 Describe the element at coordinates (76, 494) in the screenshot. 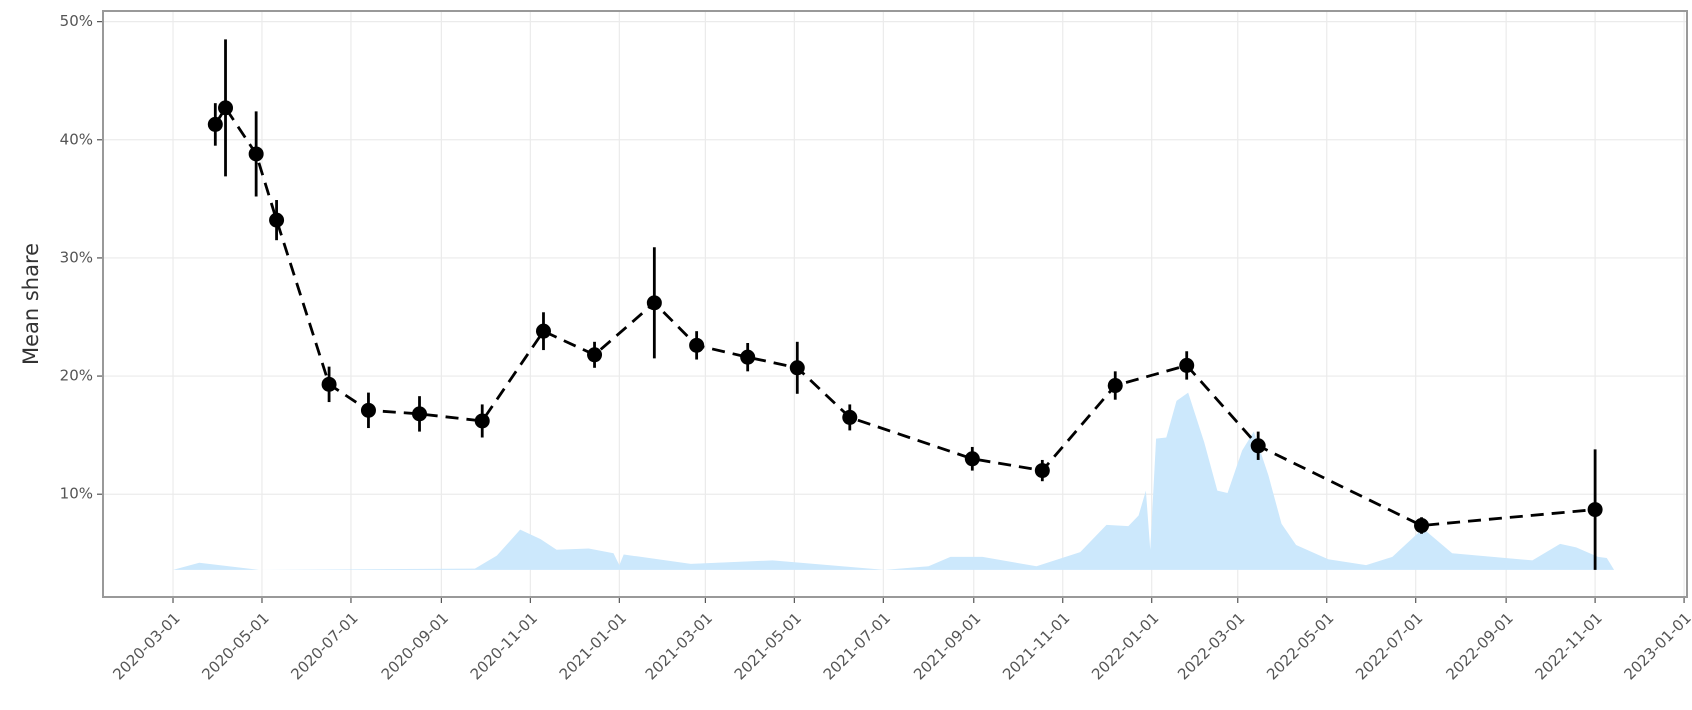

I see `y-tick-label: 10%` at that location.